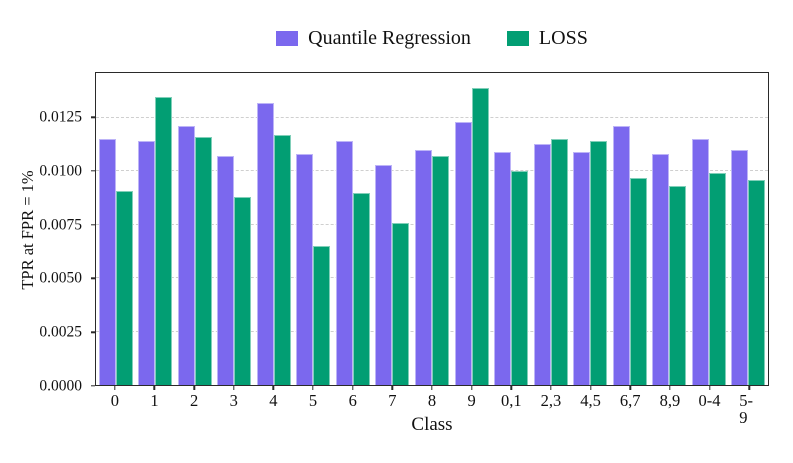  Describe the element at coordinates (520, 278) in the screenshot. I see `bar-loss-0,1` at that location.